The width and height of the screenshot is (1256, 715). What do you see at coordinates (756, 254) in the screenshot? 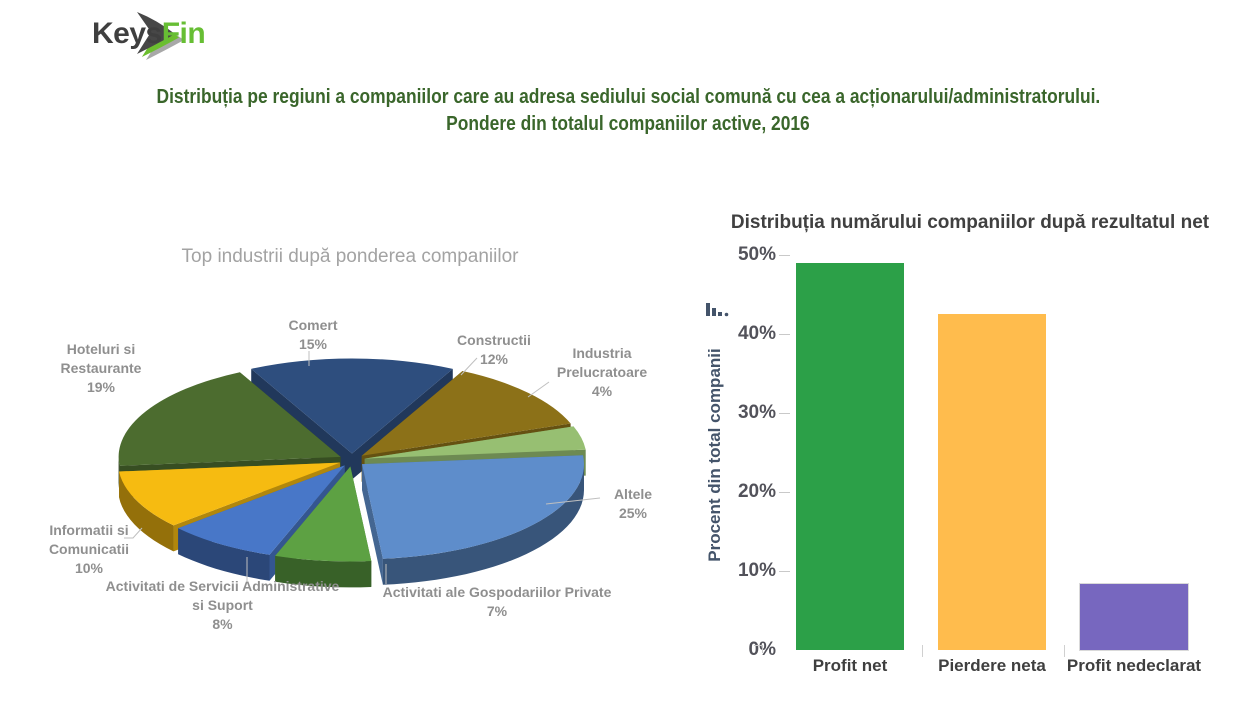
I see `y-tick-label: 50%` at bounding box center [756, 254].